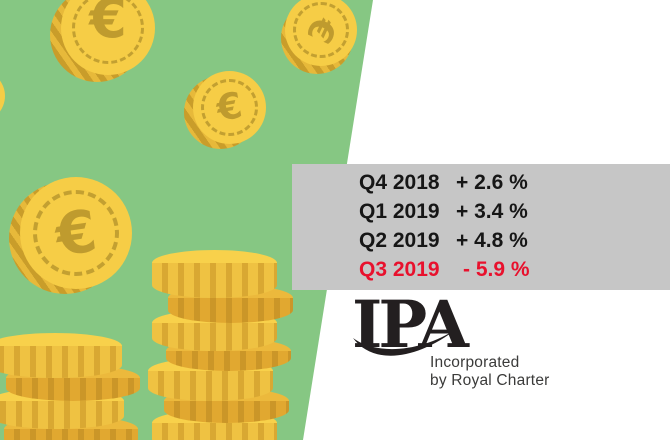 Image resolution: width=670 pixels, height=440 pixels. Describe the element at coordinates (475, 362) in the screenshot. I see `ipa-tagline-line1: Incorporated` at that location.